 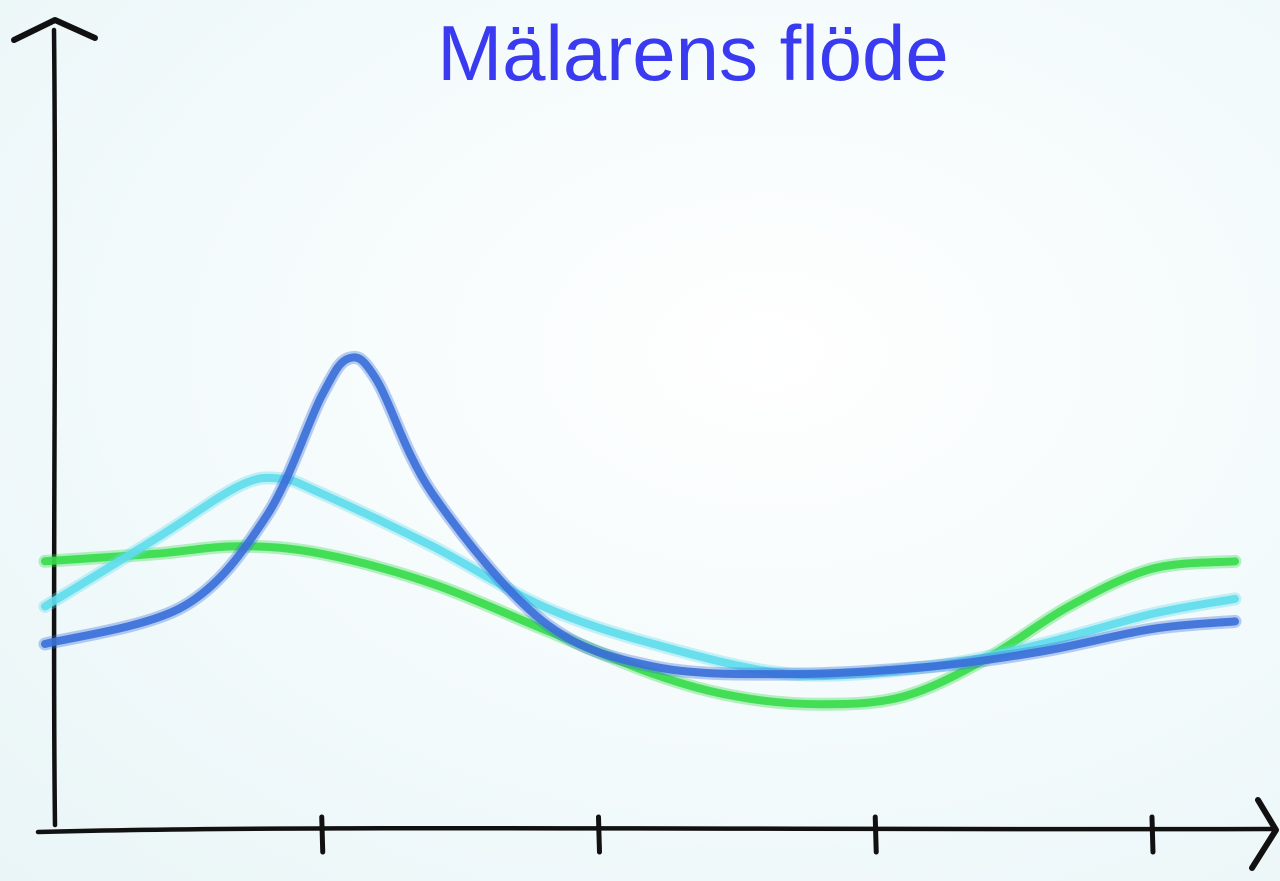 I want to click on x-axis, so click(x=655, y=830).